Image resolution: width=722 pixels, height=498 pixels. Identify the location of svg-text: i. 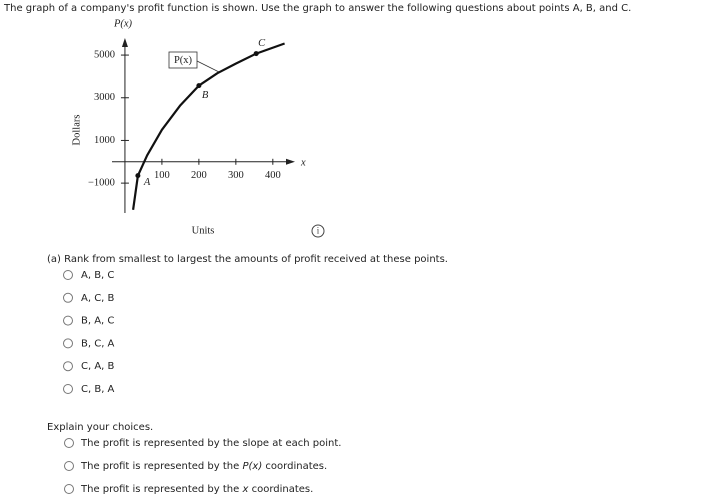
(318, 231).